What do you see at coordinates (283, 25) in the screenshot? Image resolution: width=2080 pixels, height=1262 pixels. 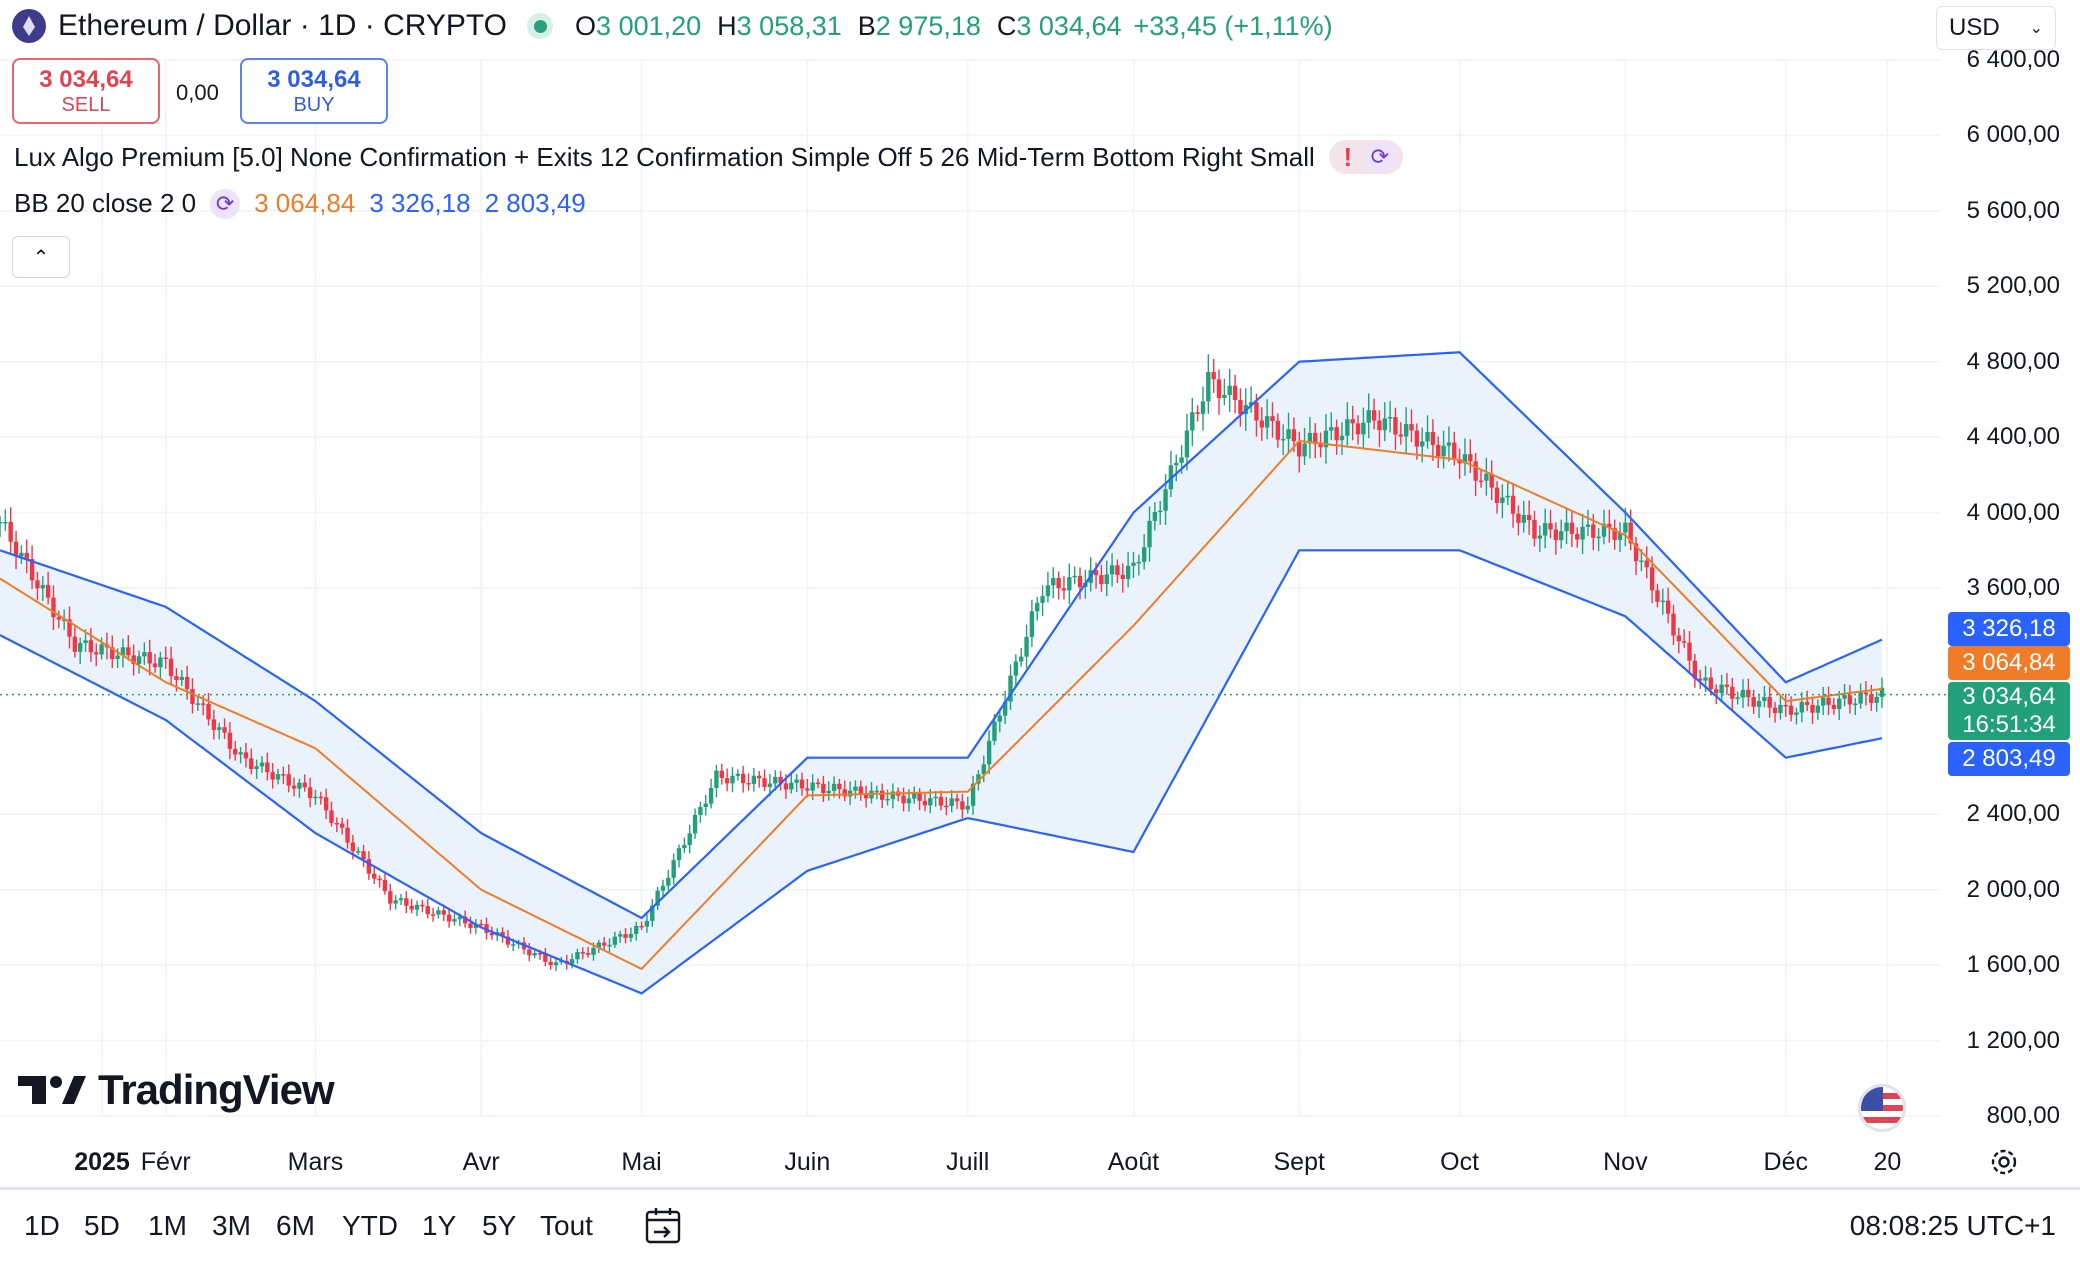 I see `symbol-title: Ethereum / Dollar · 1D · CRYPTO` at bounding box center [283, 25].